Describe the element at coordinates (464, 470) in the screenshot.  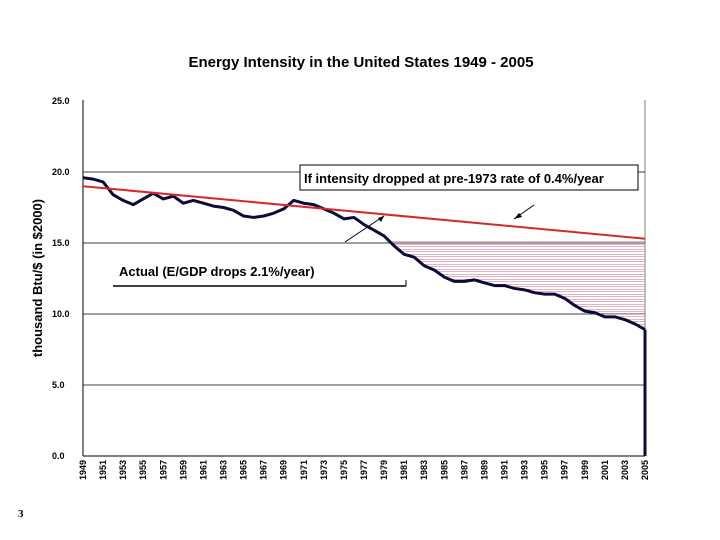
I see `x-tick-label: 1987` at that location.